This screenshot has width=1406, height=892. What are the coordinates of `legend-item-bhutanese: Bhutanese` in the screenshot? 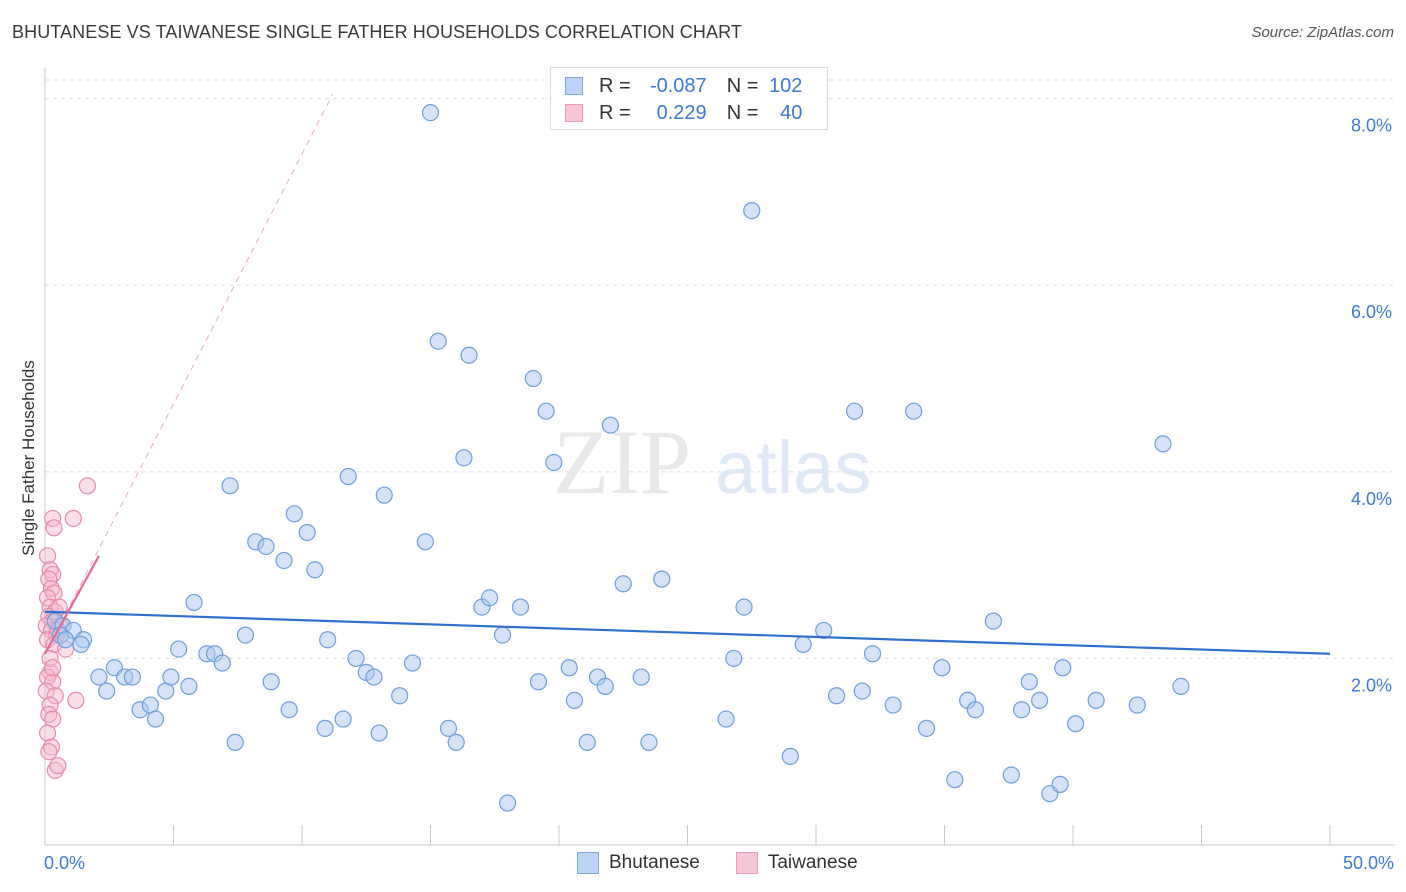 It's located at (638, 863).